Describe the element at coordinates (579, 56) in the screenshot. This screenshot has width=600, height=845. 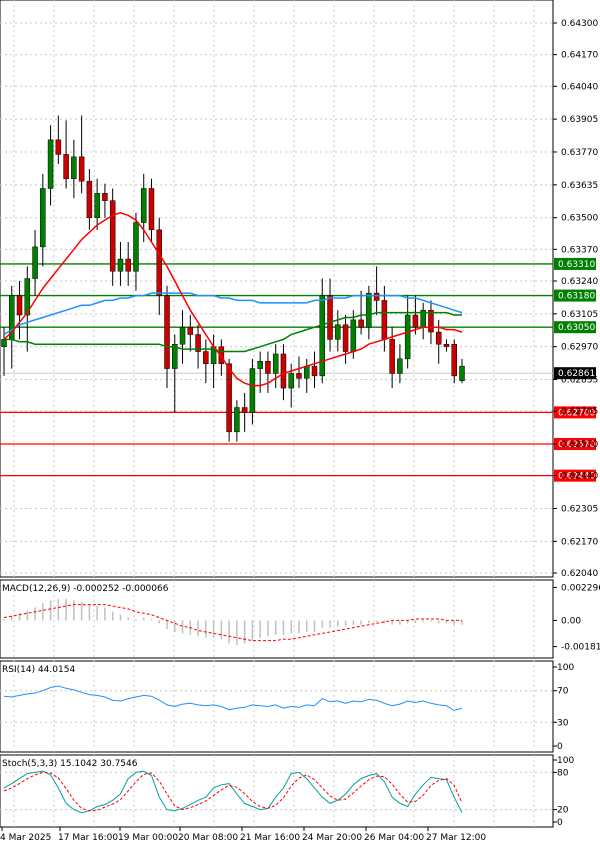
I see `price-tick-label: 0.64170` at that location.